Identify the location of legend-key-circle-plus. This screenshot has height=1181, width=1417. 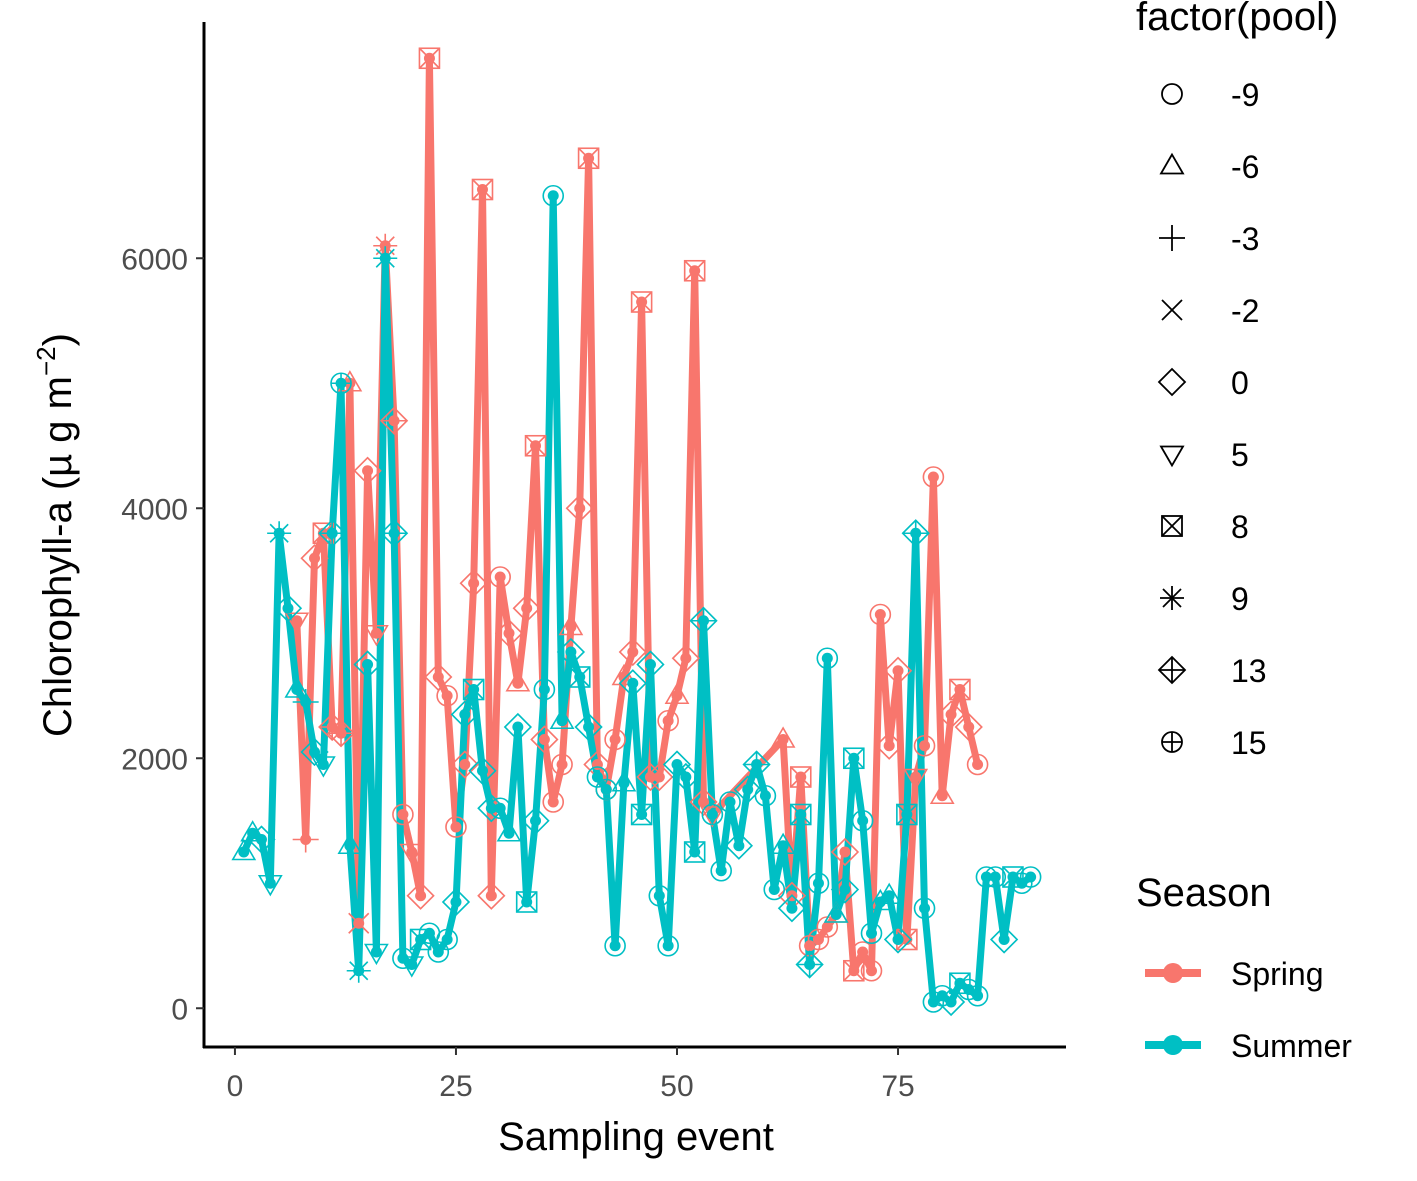
(1172, 742).